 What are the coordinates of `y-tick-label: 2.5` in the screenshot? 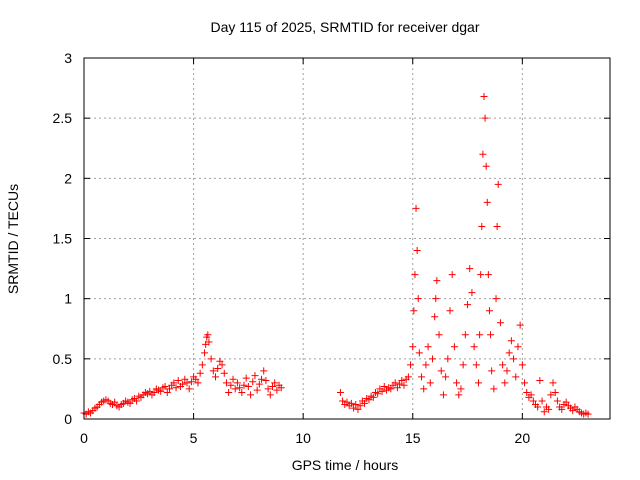 It's located at (63, 118).